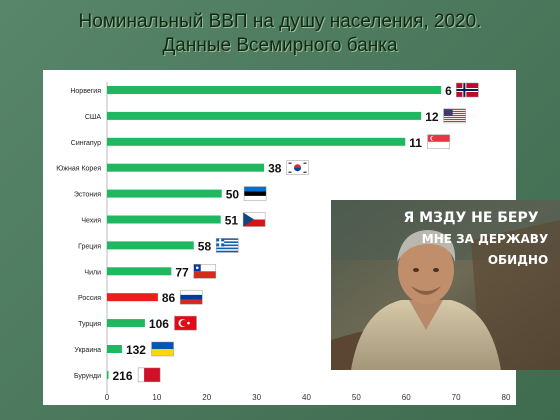 The image size is (560, 420). What do you see at coordinates (306, 397) in the screenshot?
I see `x-tick-label: 40` at bounding box center [306, 397].